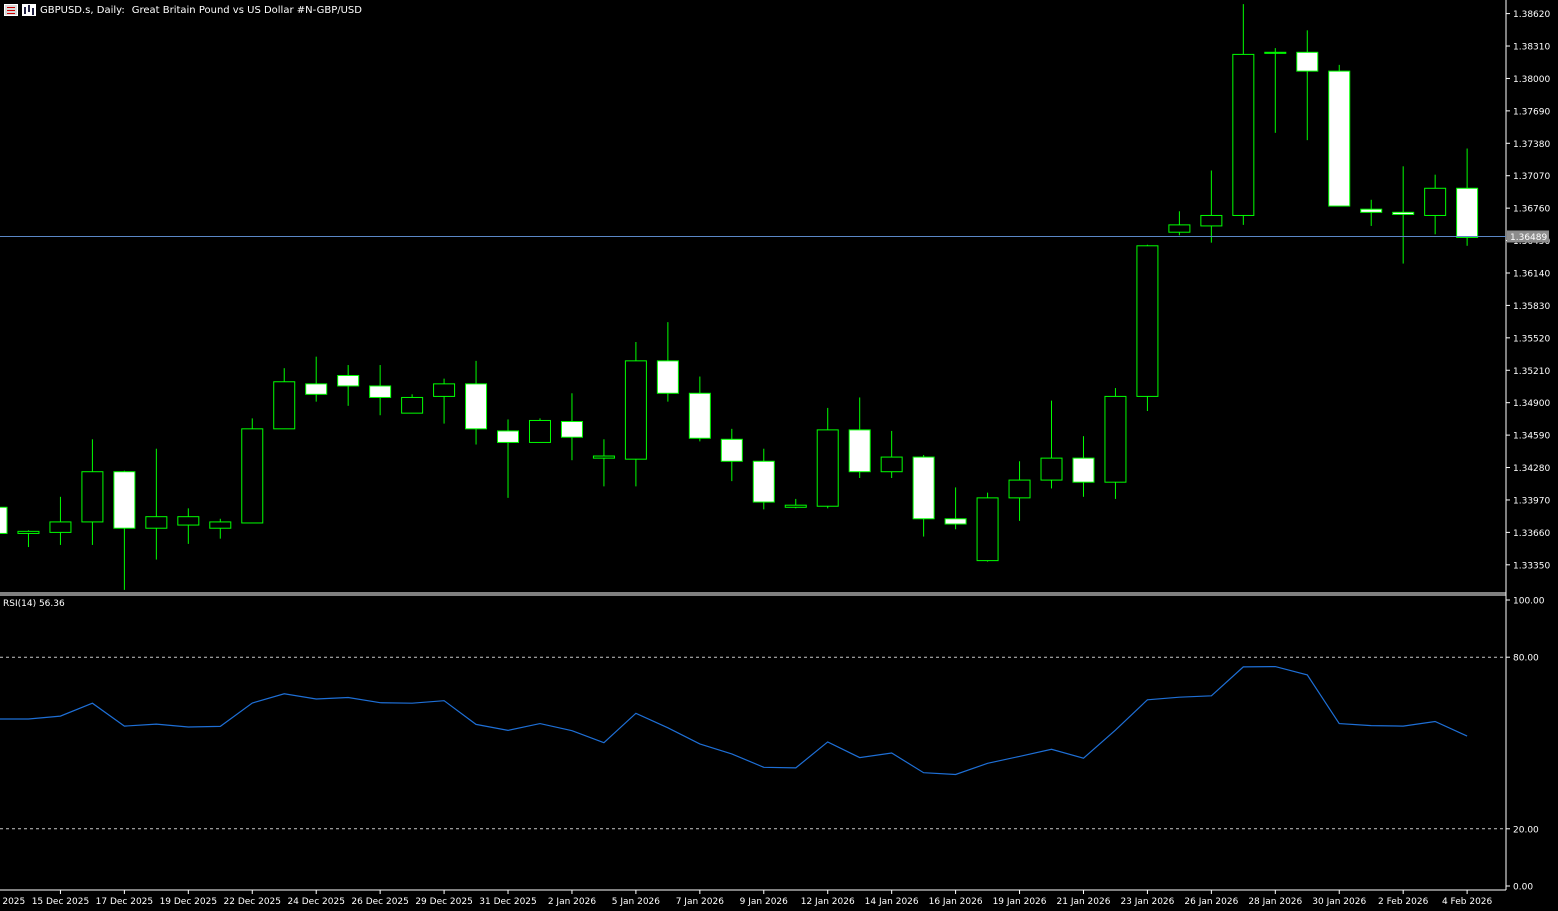 The height and width of the screenshot is (911, 1558). Describe the element at coordinates (1275, 902) in the screenshot. I see `time-tick-label: 28 Jan 2026` at that location.